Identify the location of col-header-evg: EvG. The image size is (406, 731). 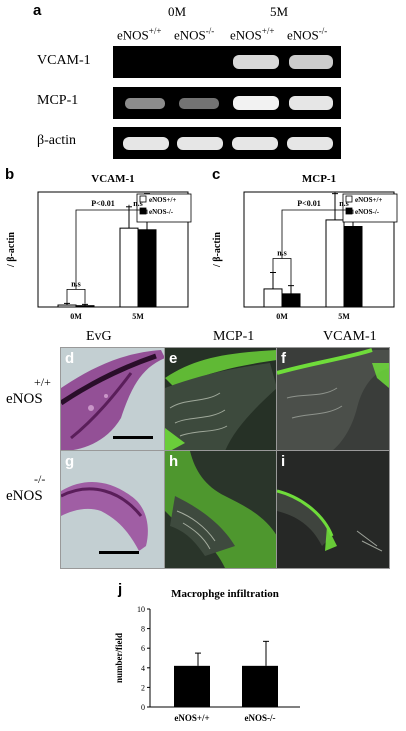
(99, 336).